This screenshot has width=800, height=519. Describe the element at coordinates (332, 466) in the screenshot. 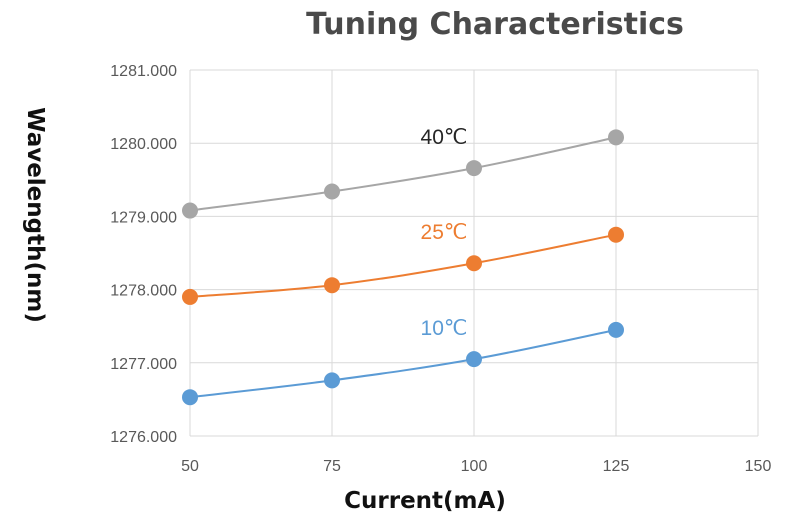

I see `x-tick-label: 75` at that location.